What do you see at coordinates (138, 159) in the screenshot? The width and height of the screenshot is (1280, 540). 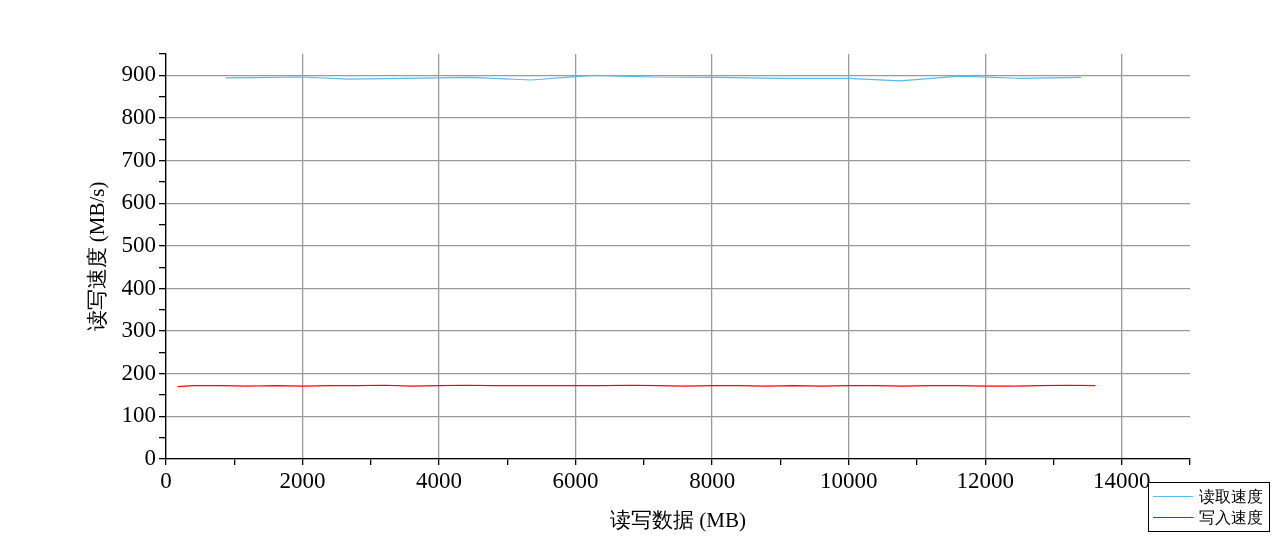 I see `y-tick-label: 700` at bounding box center [138, 159].